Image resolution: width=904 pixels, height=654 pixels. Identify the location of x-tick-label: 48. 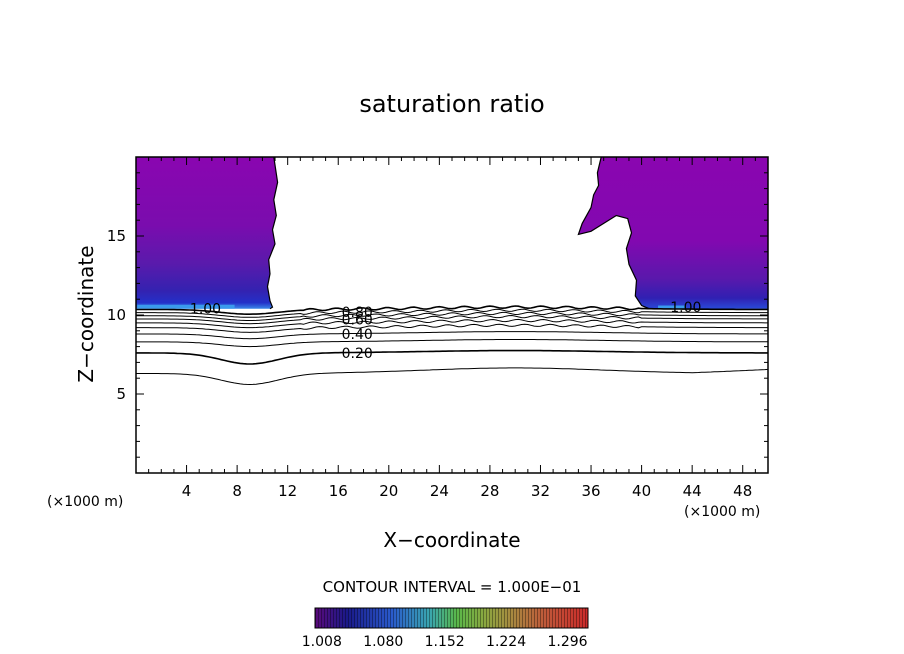
(742, 491).